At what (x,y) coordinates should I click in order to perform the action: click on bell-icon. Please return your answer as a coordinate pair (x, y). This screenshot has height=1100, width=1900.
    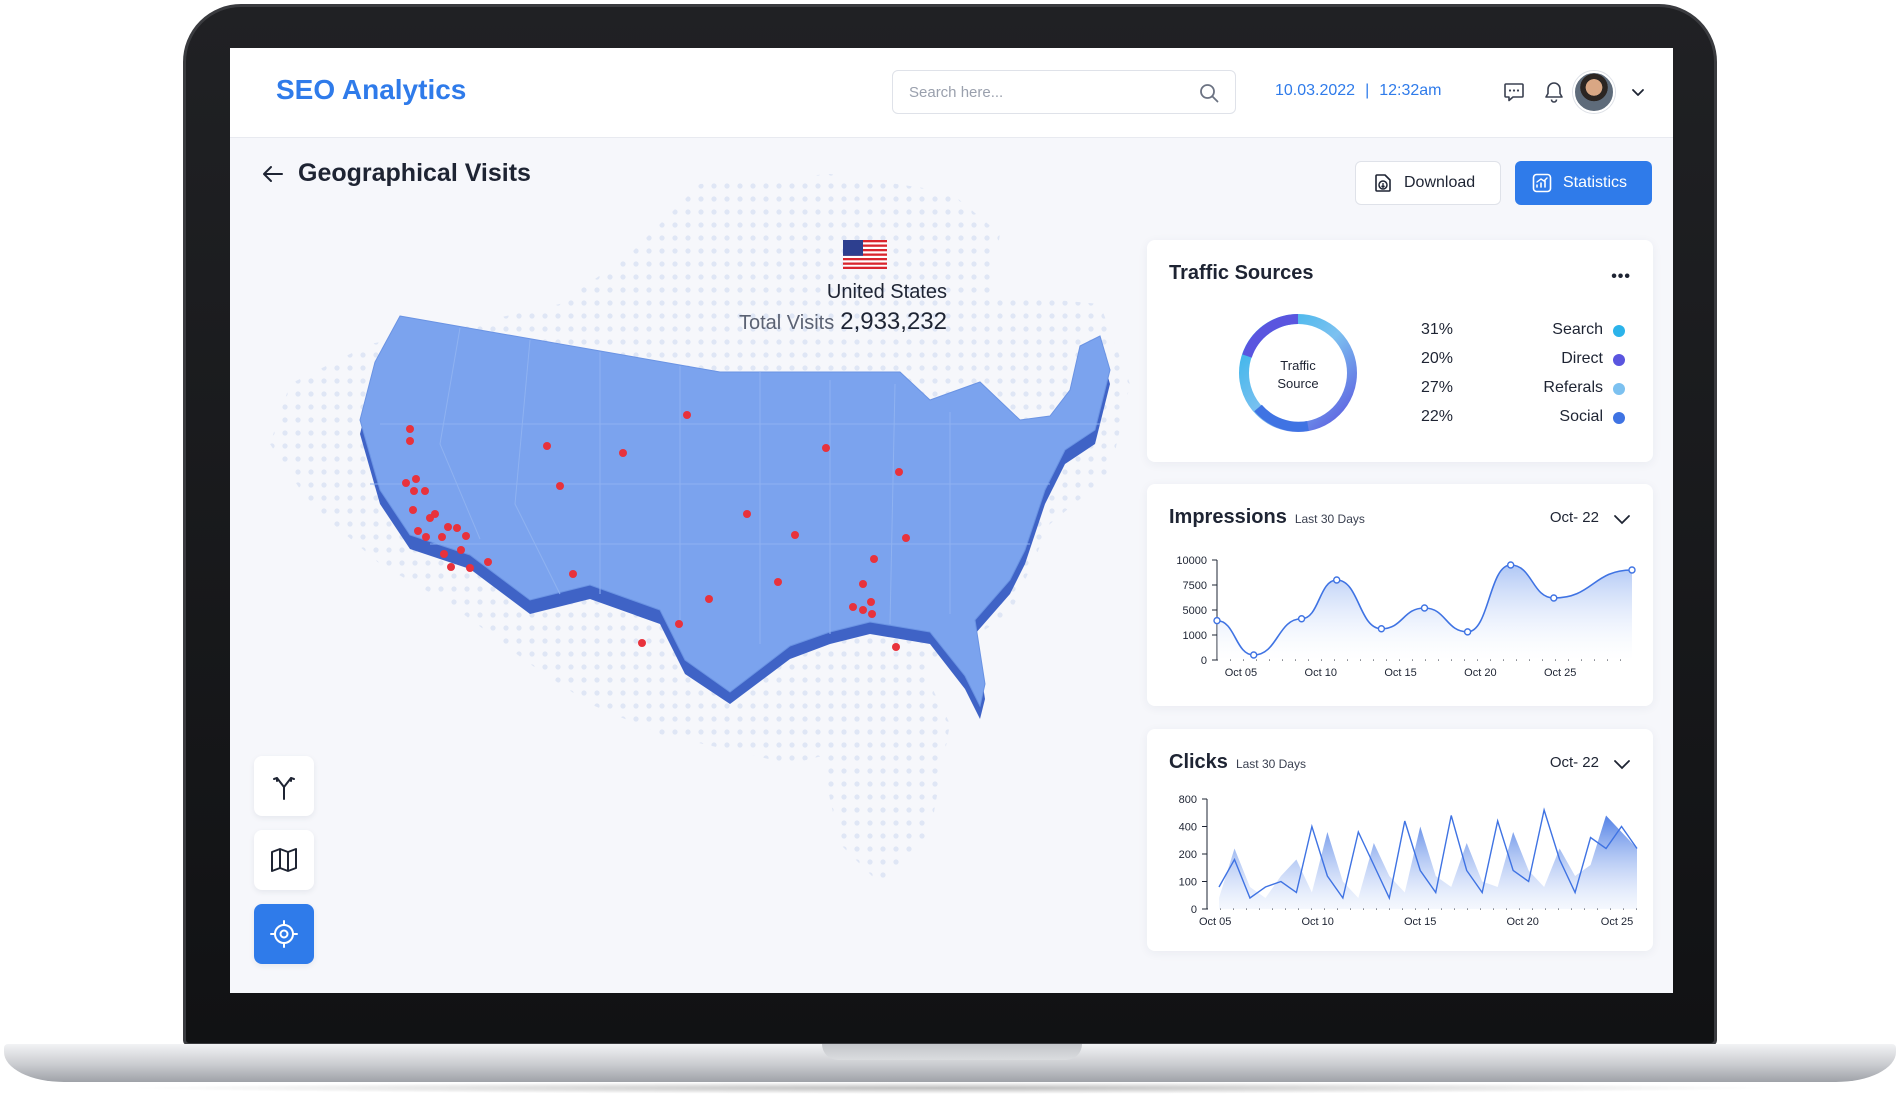
    Looking at the image, I should click on (1554, 92).